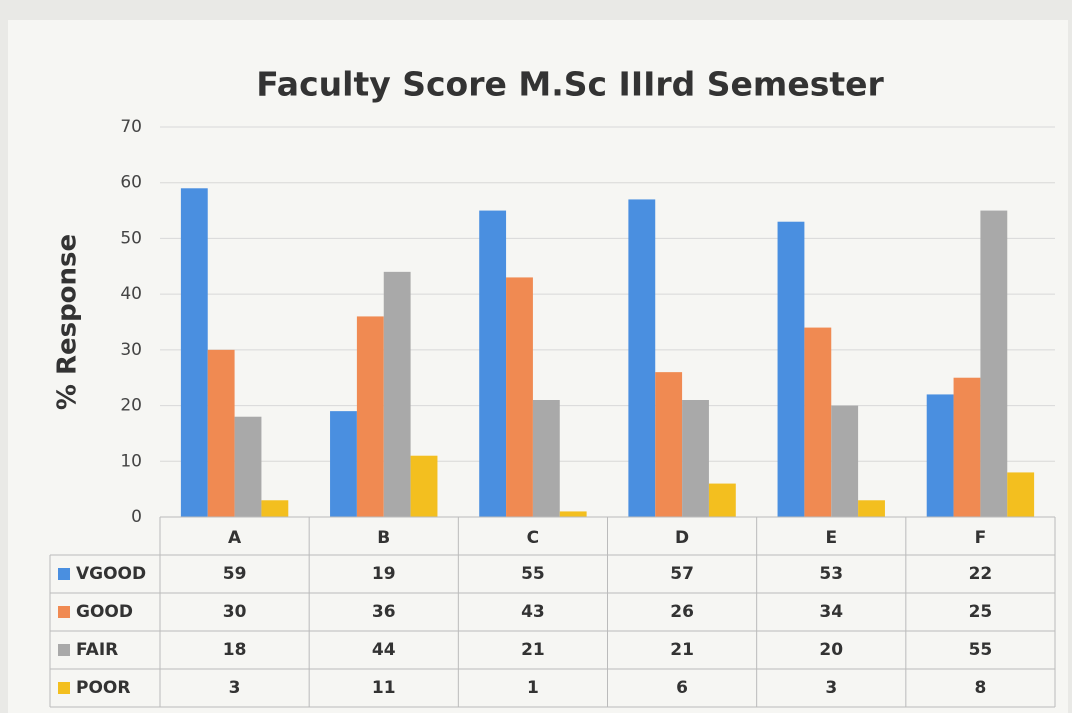 The width and height of the screenshot is (1072, 713). Describe the element at coordinates (533, 688) in the screenshot. I see `table-value: 1` at that location.